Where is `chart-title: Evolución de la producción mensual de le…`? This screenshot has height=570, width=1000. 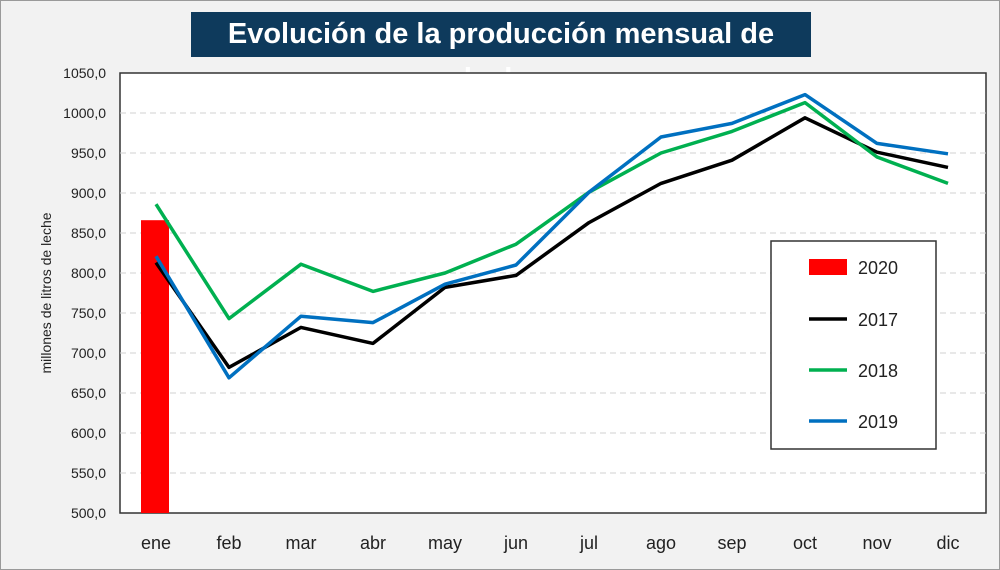
chart-title: Evolución de la producción mensual de le… is located at coordinates (501, 53).